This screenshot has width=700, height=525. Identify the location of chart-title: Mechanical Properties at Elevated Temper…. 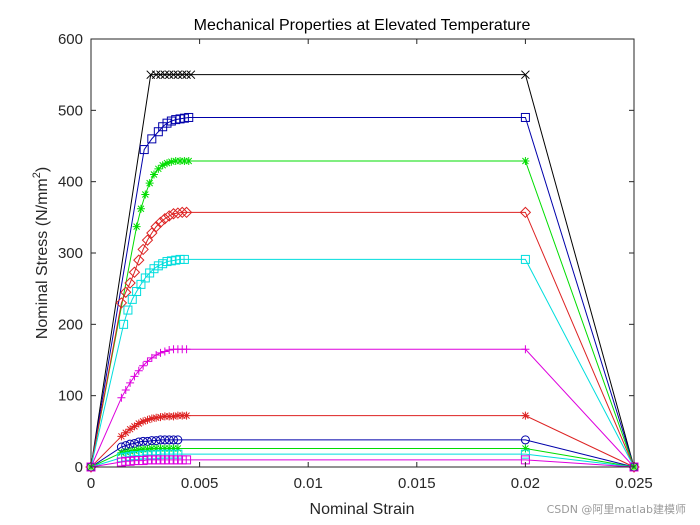
(362, 25).